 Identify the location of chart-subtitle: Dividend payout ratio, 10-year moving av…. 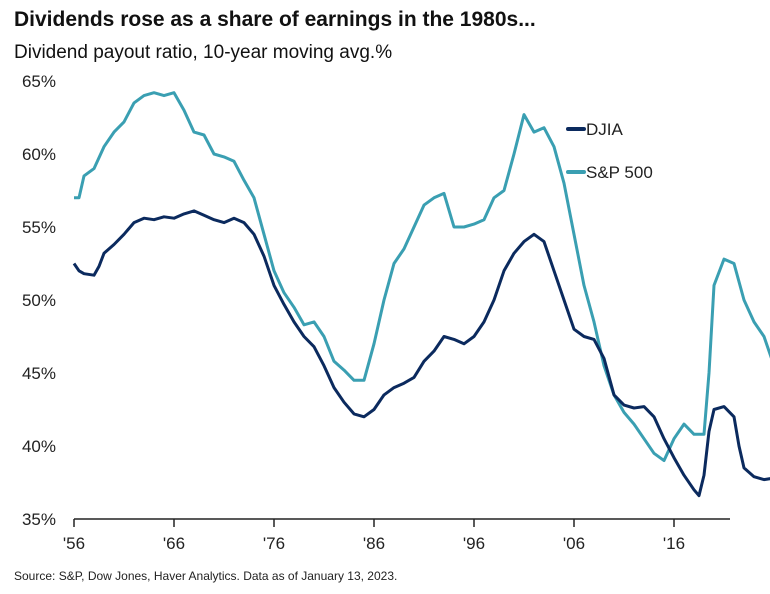
(203, 52).